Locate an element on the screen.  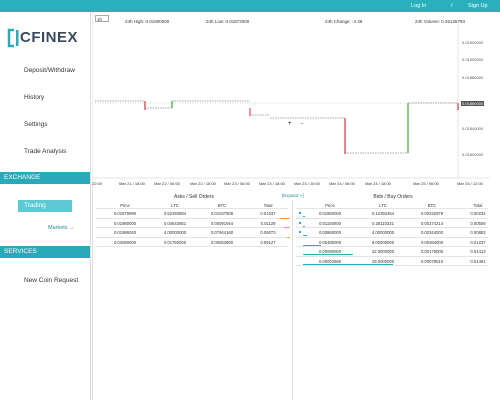
order-cell: 0.00053900 is located at coordinates (222, 242).